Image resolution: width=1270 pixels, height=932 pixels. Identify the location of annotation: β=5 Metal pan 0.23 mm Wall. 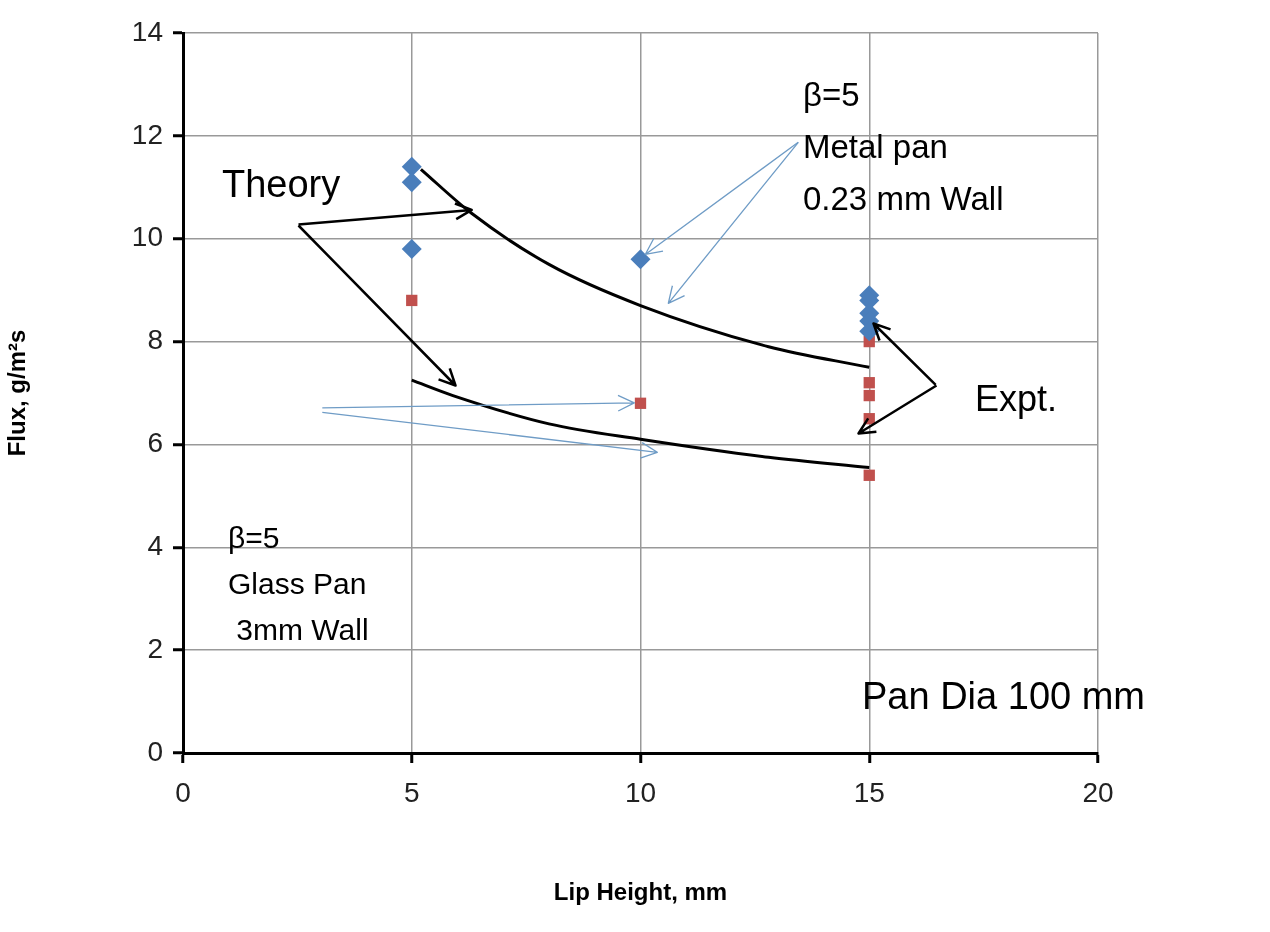
(903, 146).